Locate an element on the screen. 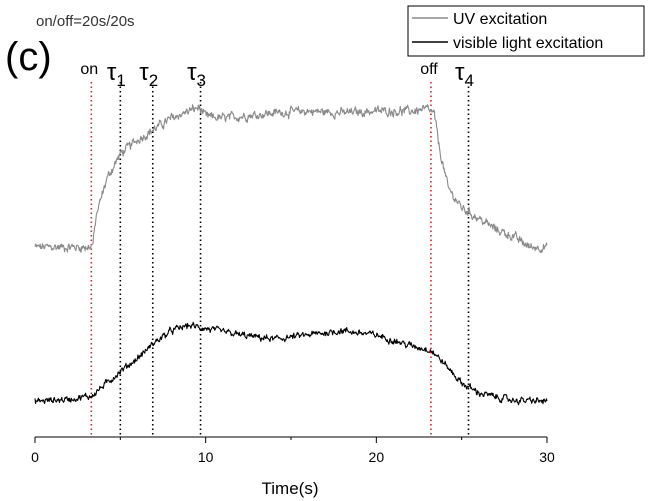 This screenshot has width=649, height=501. x-axis-label: Time(s) is located at coordinates (290, 488).